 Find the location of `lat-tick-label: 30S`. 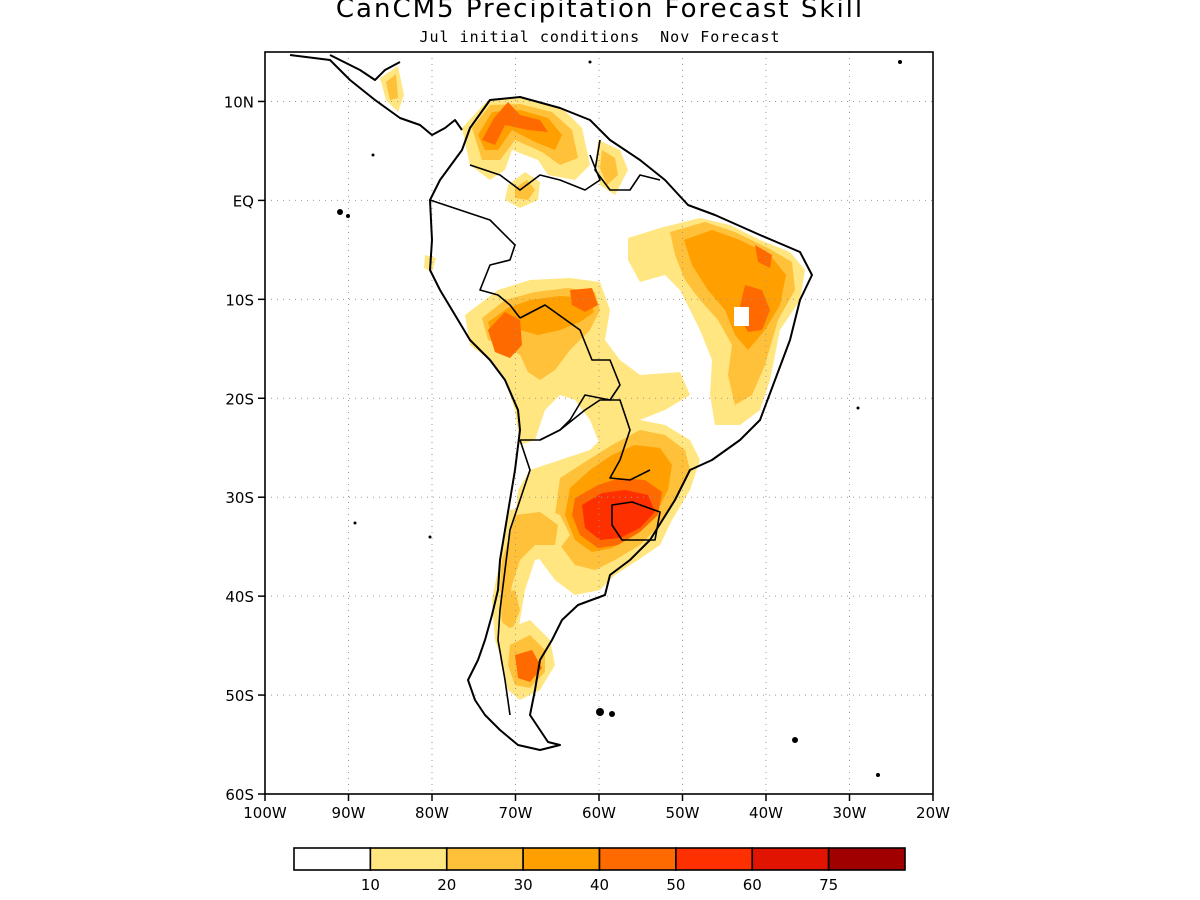

lat-tick-label: 30S is located at coordinates (239, 498).